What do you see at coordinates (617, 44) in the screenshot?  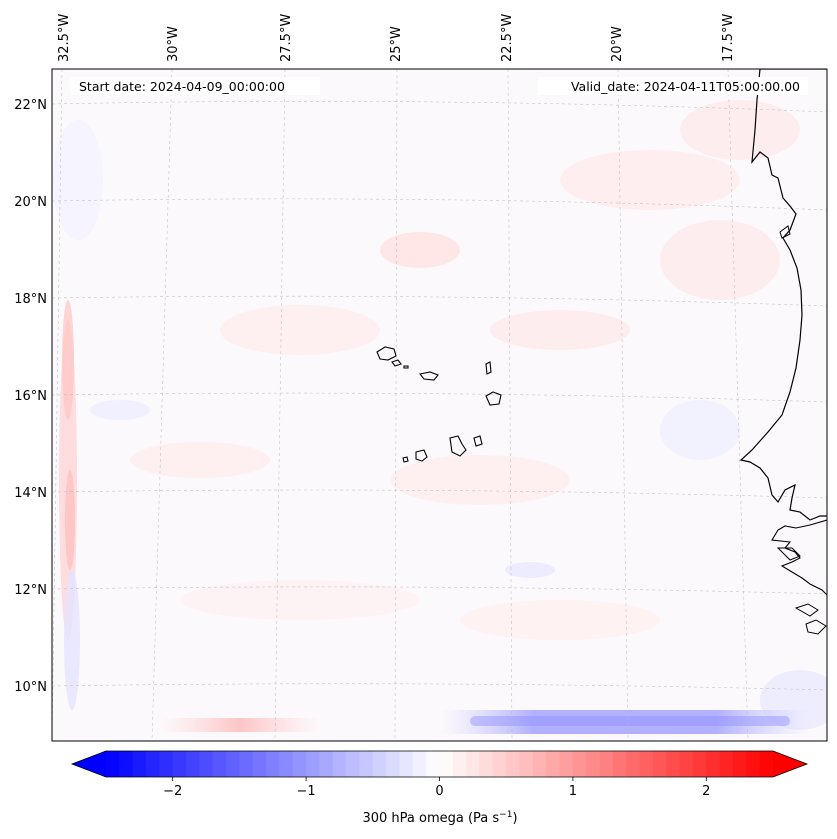 I see `lon-label-20w: 20°W` at bounding box center [617, 44].